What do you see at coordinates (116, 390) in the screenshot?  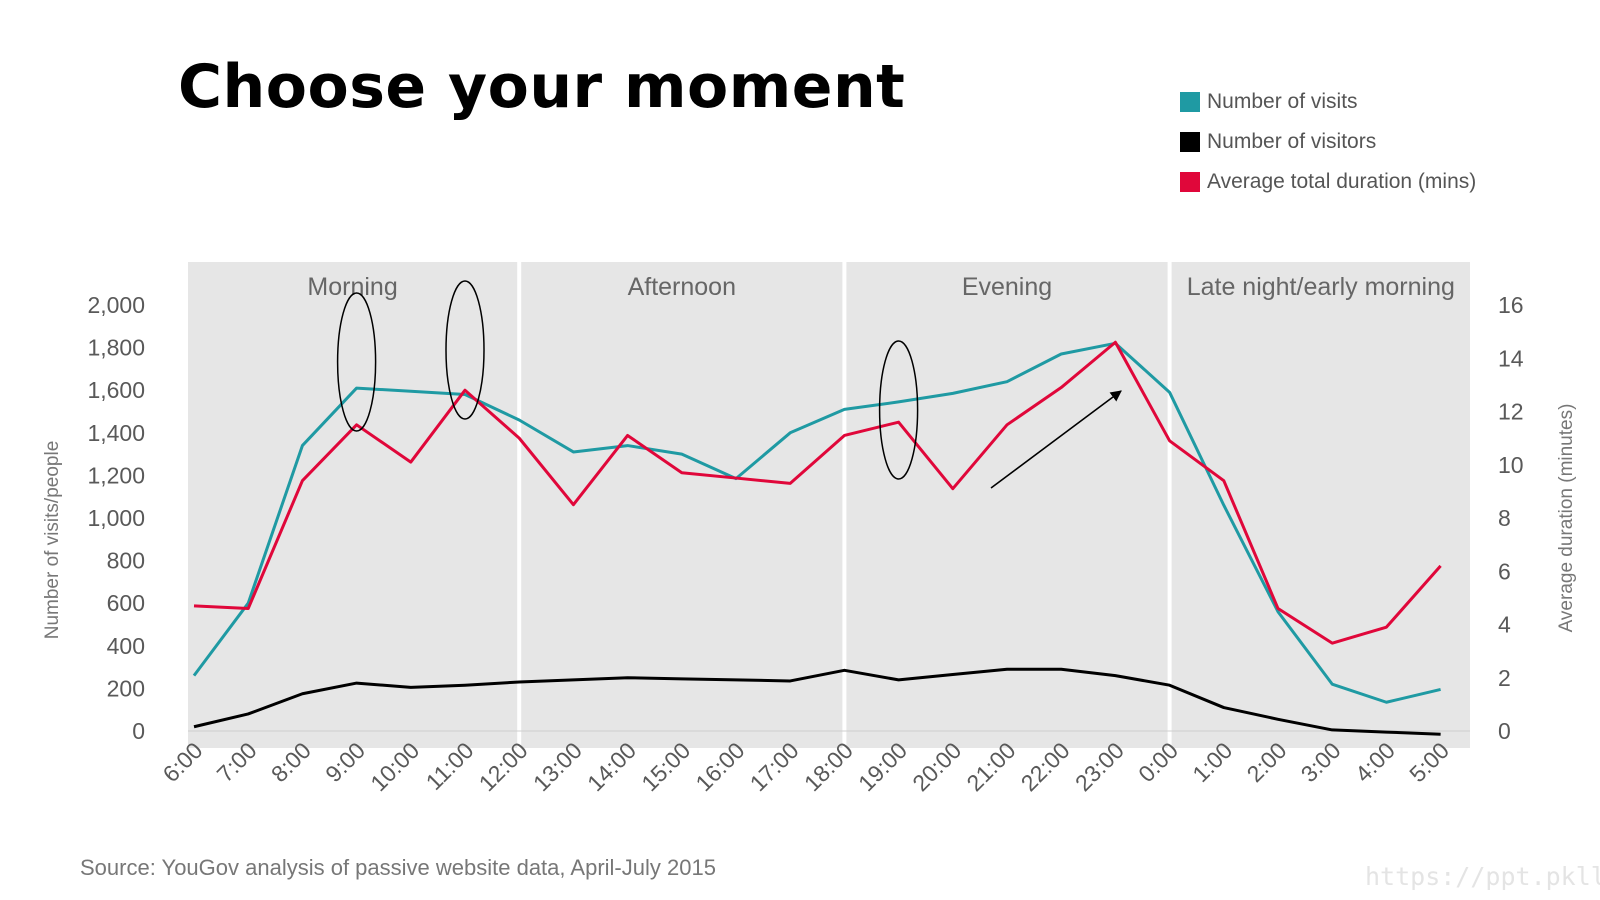 I see `y-tick-label: 1,600` at bounding box center [116, 390].